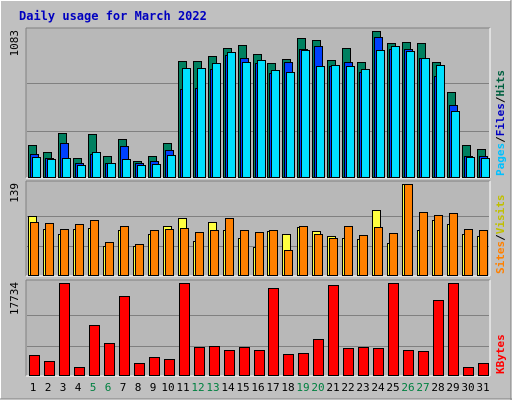 This screenshot has height=400, width=512. I want to click on x-tick-label-day-6: 6, so click(108, 387).